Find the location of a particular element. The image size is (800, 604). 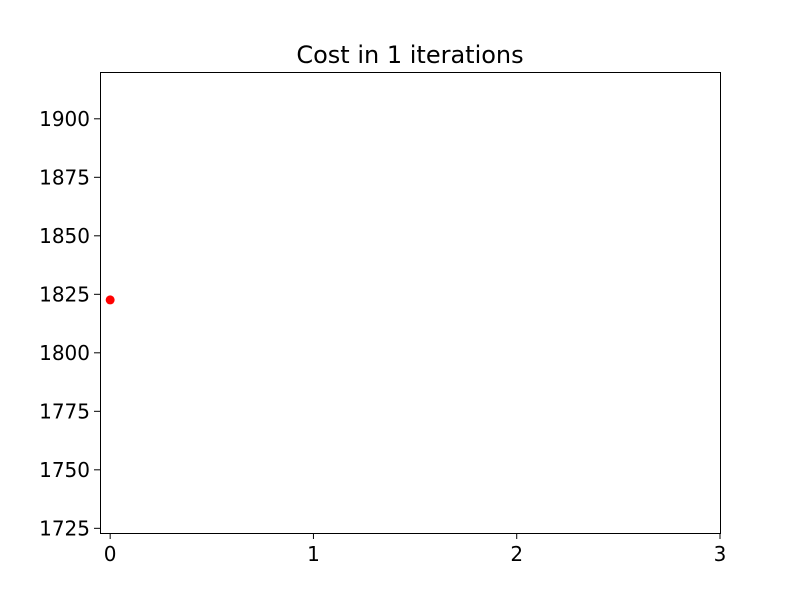

x-tick-label: 1 is located at coordinates (313, 554).